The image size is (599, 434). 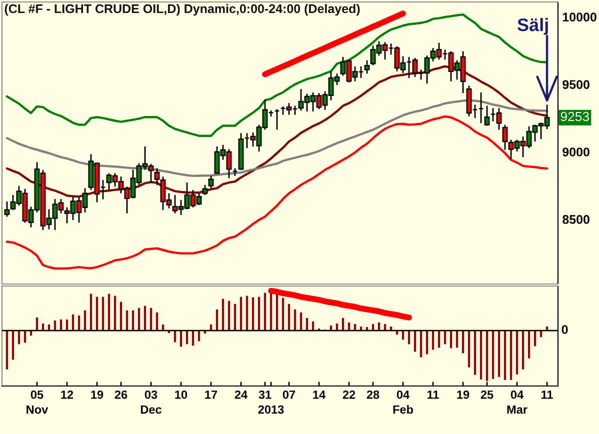 What do you see at coordinates (181, 394) in the screenshot?
I see `x-tick-label: 10` at bounding box center [181, 394].